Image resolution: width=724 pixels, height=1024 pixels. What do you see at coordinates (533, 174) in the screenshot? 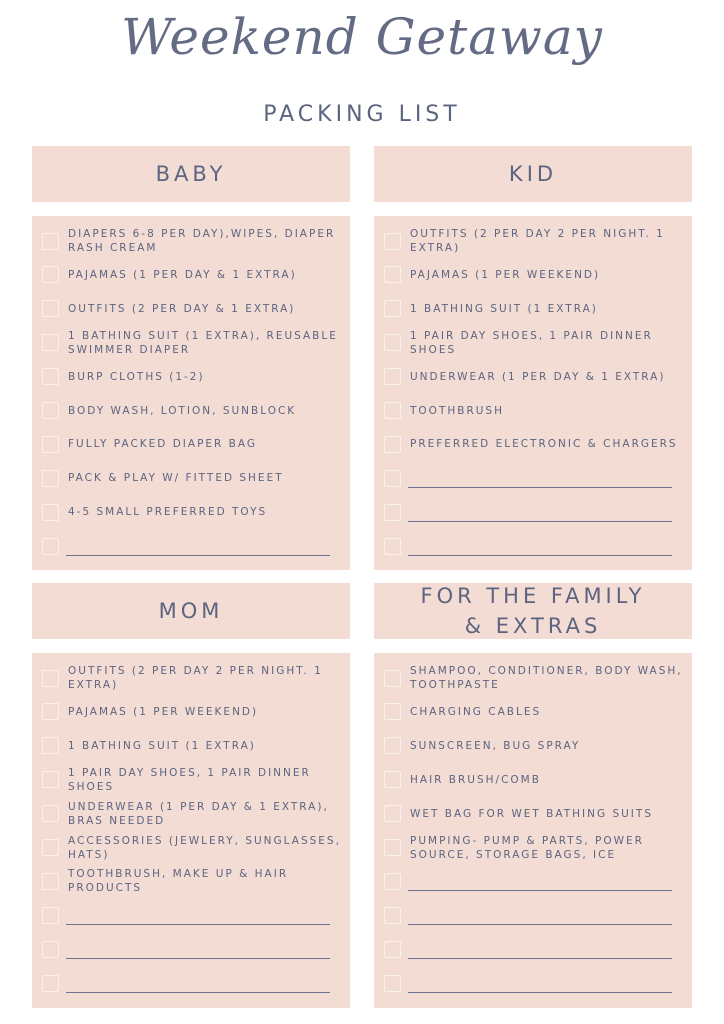
I see `section-heading-kid: KID` at bounding box center [533, 174].